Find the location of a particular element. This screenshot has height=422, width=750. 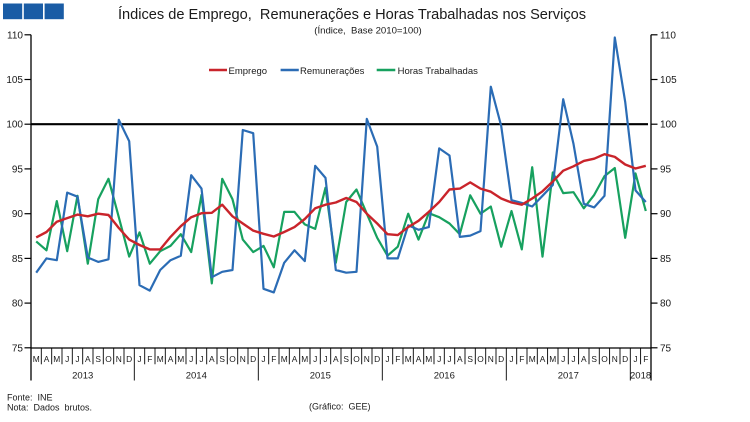

svg-text: Remunerações is located at coordinates (332, 71).